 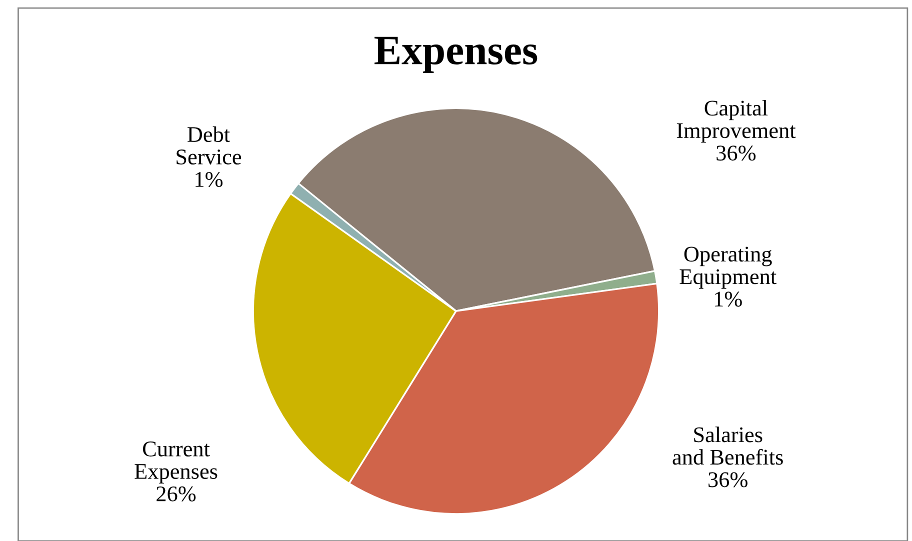 What do you see at coordinates (209, 145) in the screenshot?
I see `slice-label: Debt Service` at bounding box center [209, 145].